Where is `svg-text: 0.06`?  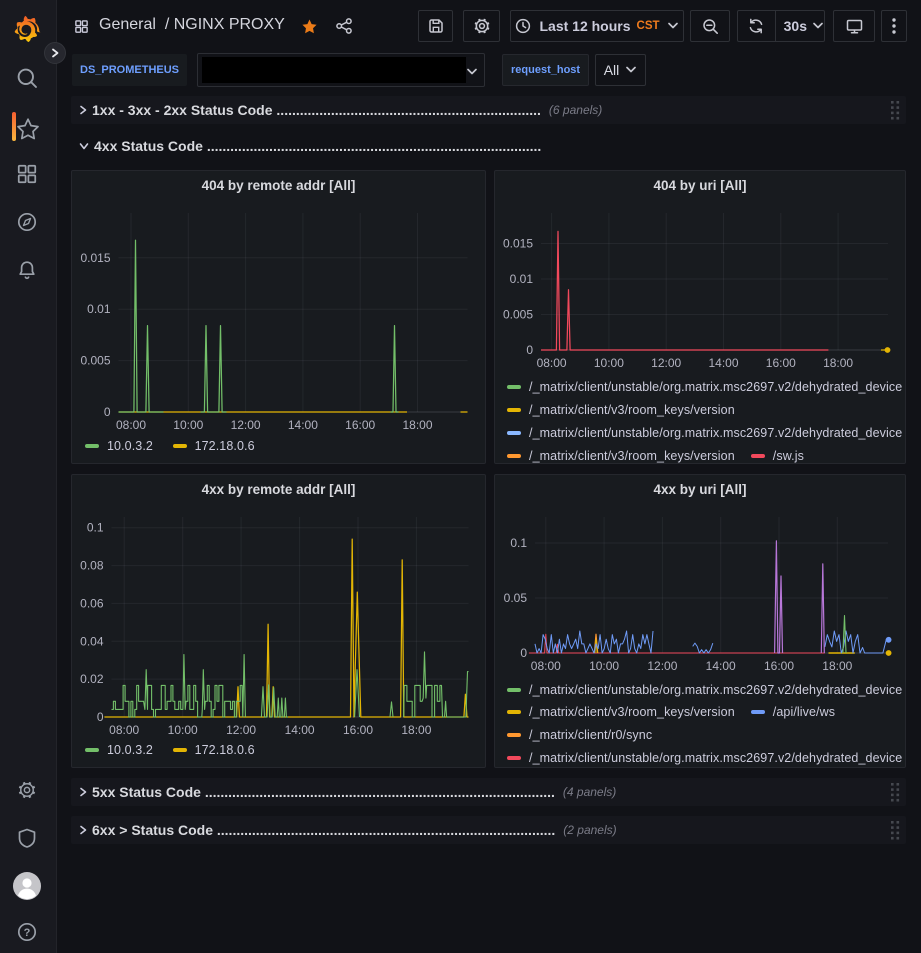
svg-text: 0.06 is located at coordinates (92, 603).